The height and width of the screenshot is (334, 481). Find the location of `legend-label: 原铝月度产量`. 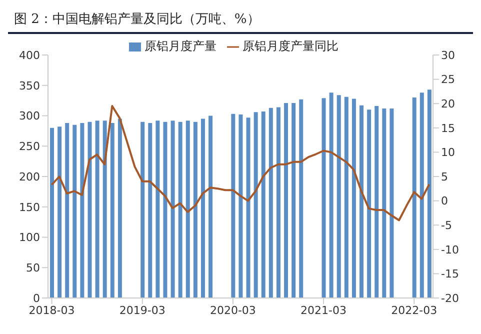

legend-label: 原铝月度产量 is located at coordinates (180, 46).